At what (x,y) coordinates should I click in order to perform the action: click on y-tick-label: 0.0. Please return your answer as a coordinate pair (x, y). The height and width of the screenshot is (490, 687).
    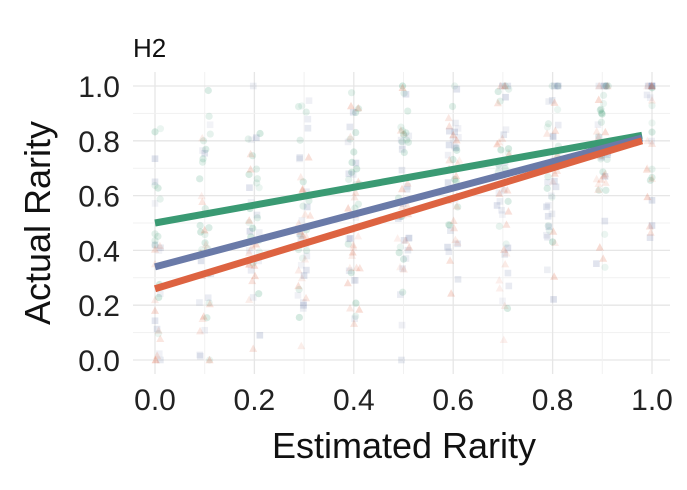
    Looking at the image, I should click on (99, 361).